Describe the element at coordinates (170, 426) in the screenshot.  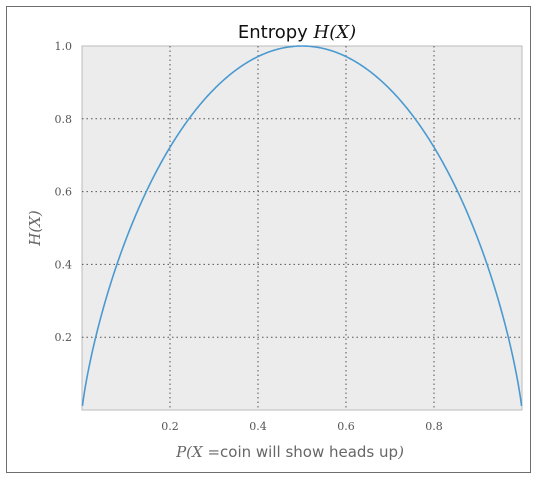
I see `x-tick-label: 0.2` at that location.